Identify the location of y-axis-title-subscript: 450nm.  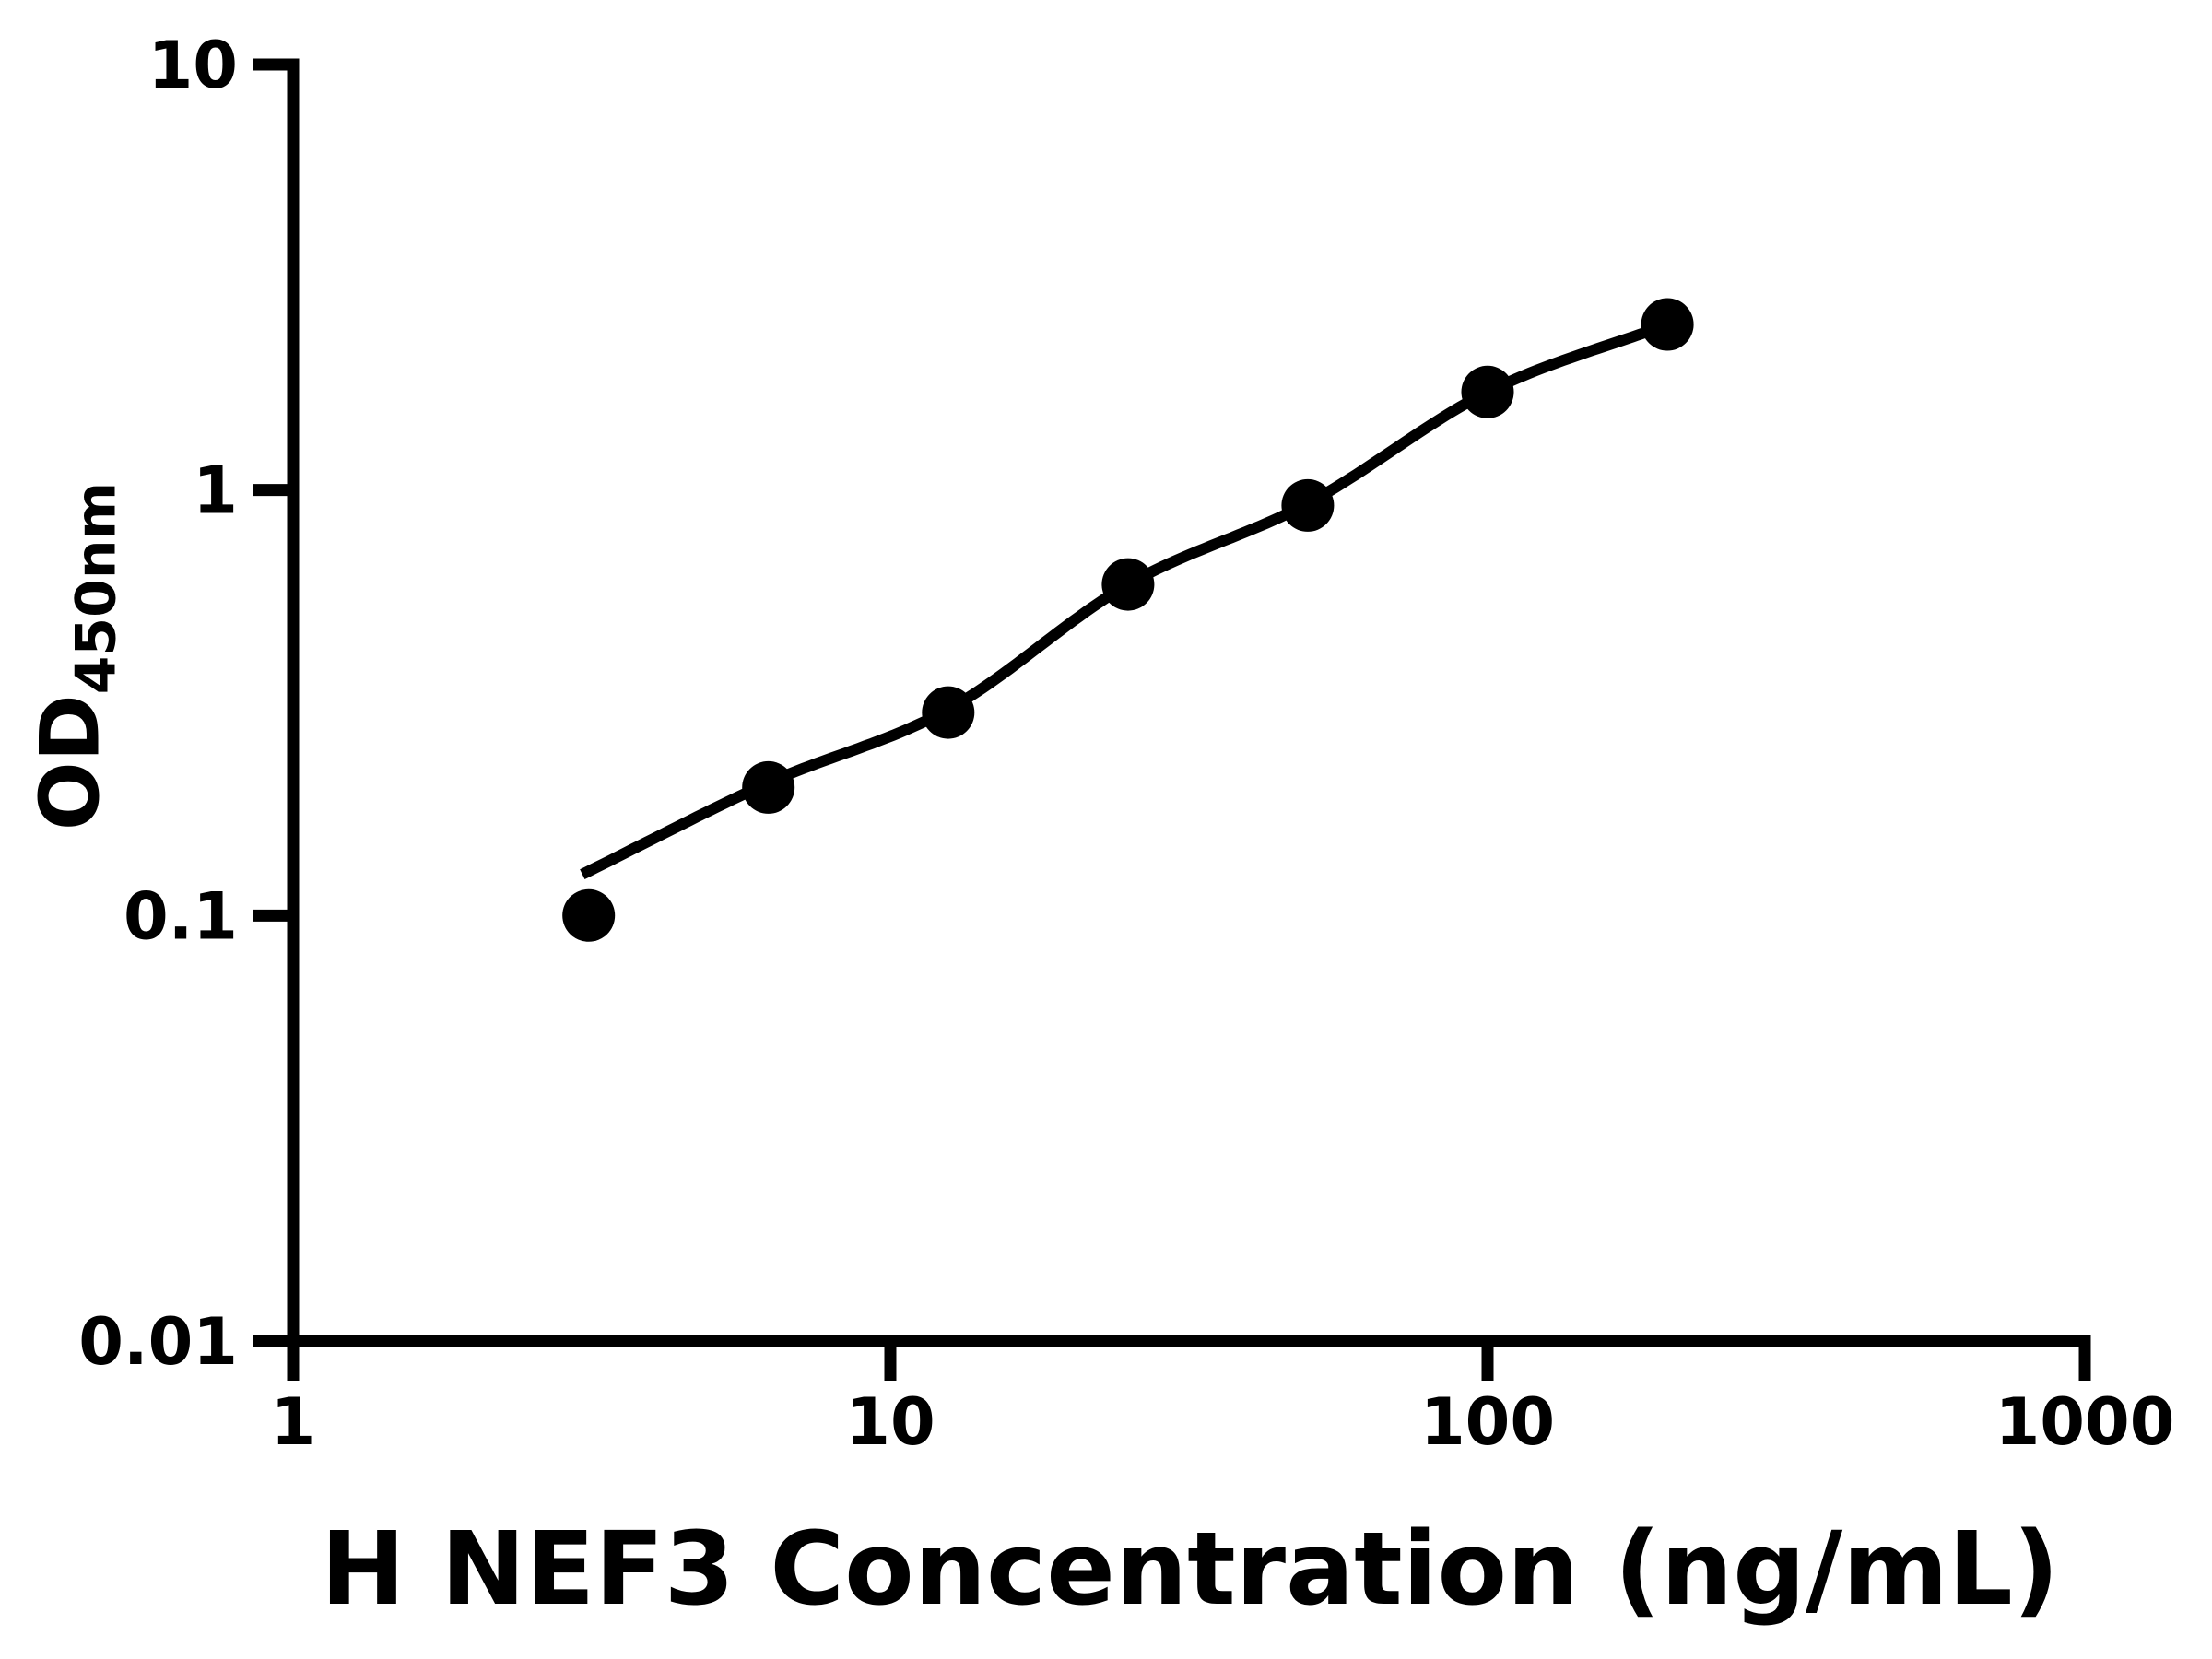
(96, 588).